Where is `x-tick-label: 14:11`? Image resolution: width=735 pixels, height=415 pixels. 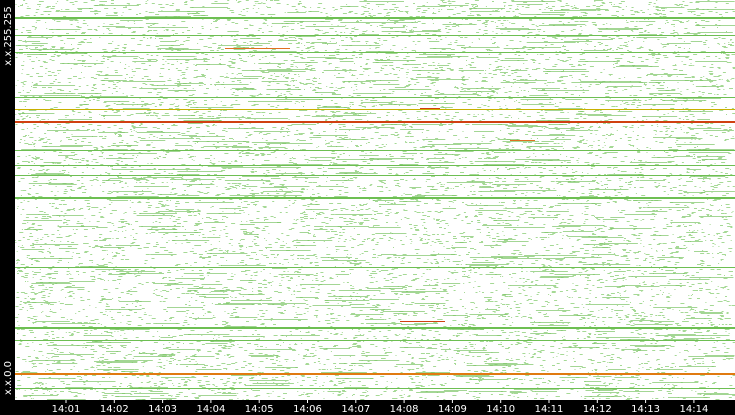
x-tick-label: 14:11 is located at coordinates (549, 409).